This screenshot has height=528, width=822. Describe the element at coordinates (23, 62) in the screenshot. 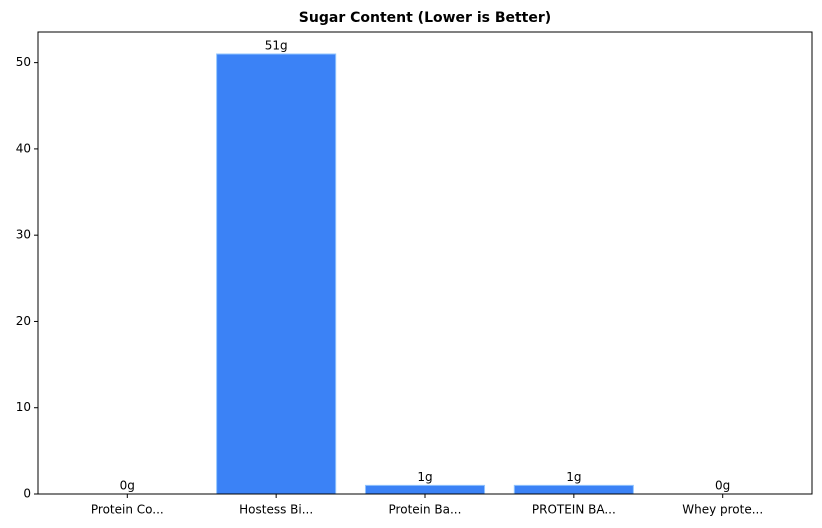

I see `y-tick-label: 50` at that location.